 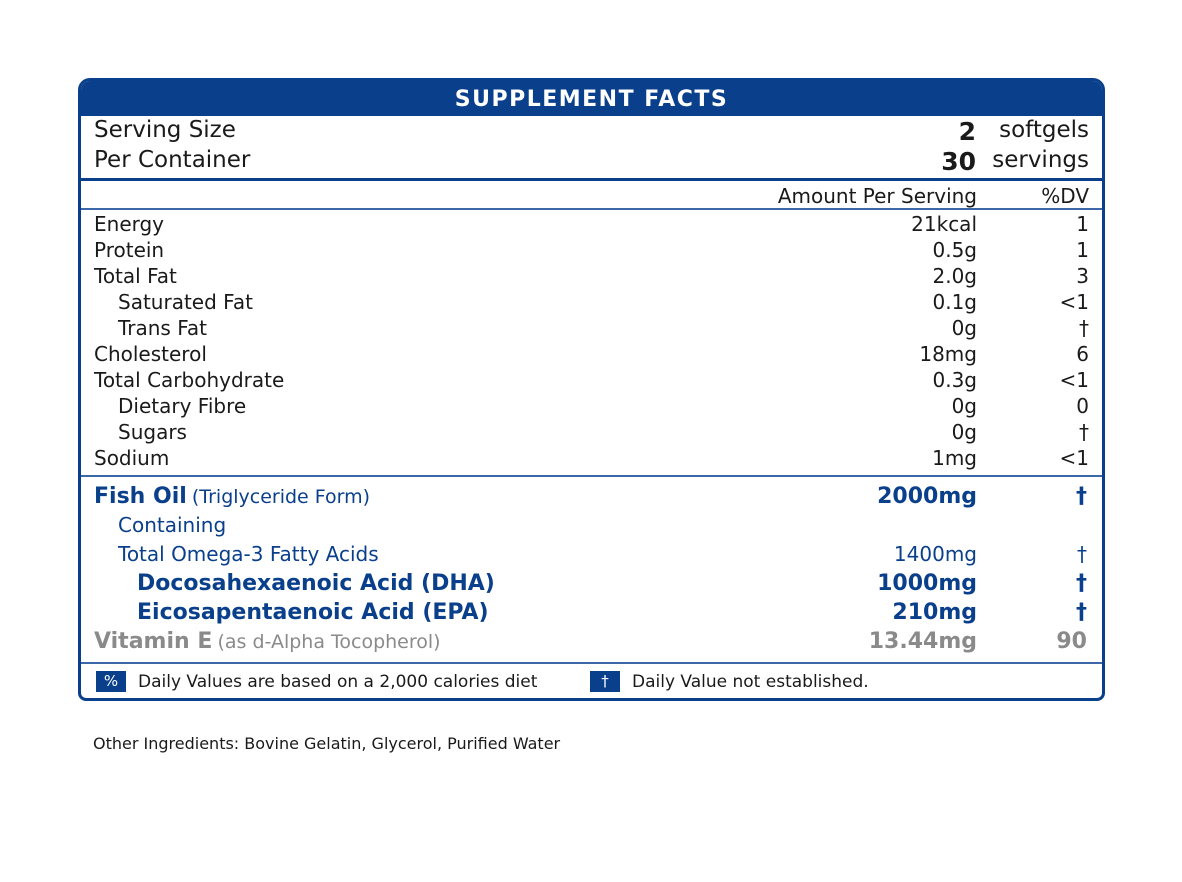 I want to click on footnote-dagger: † Daily Value not established., so click(x=729, y=681).